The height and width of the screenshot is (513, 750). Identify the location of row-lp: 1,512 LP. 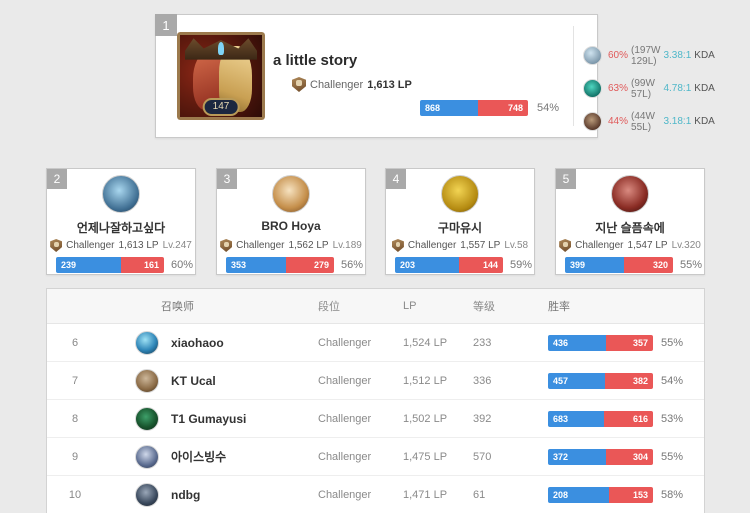
(425, 380).